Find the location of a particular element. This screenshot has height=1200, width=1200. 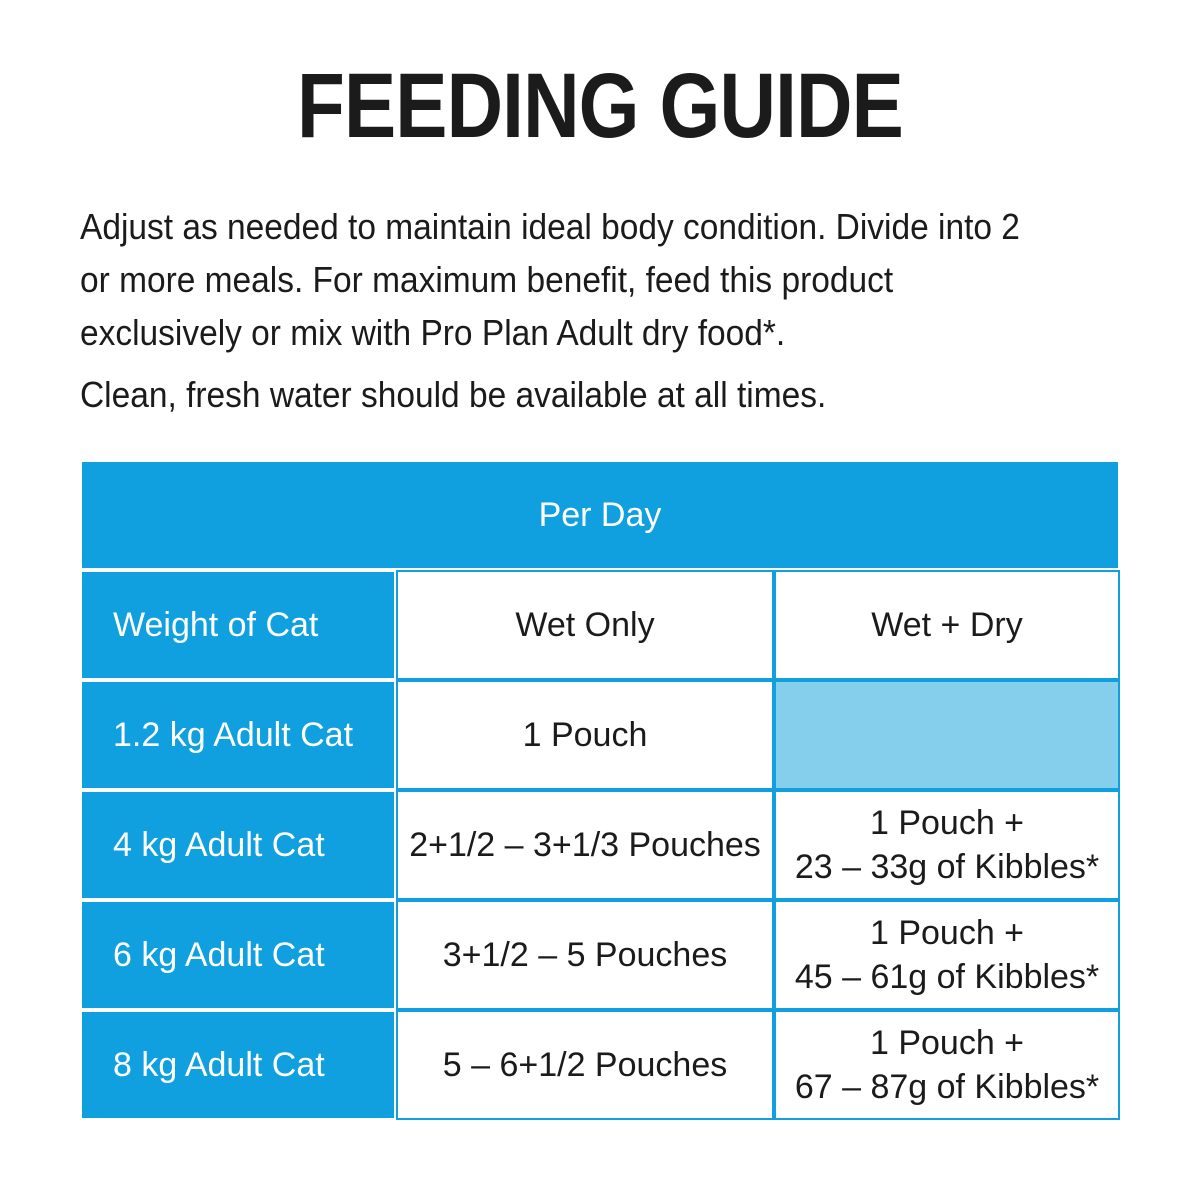

table-row-weight-cell: 1.2 kg Adult Cat is located at coordinates (238, 735).